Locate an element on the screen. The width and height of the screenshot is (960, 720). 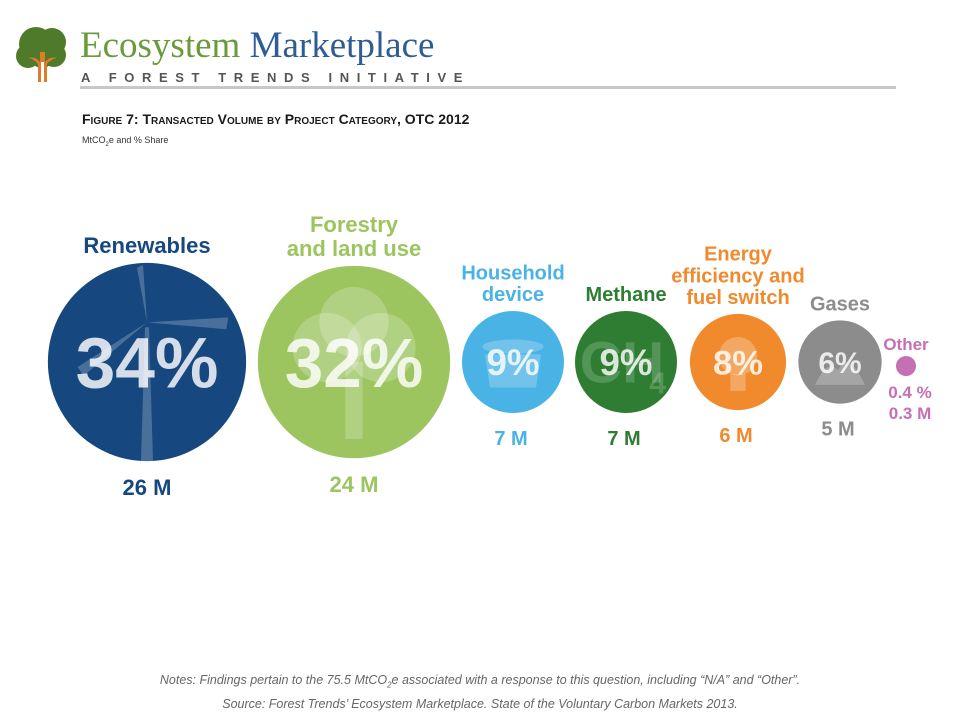
subtitle-text-post: e and % Share is located at coordinates (138, 140).